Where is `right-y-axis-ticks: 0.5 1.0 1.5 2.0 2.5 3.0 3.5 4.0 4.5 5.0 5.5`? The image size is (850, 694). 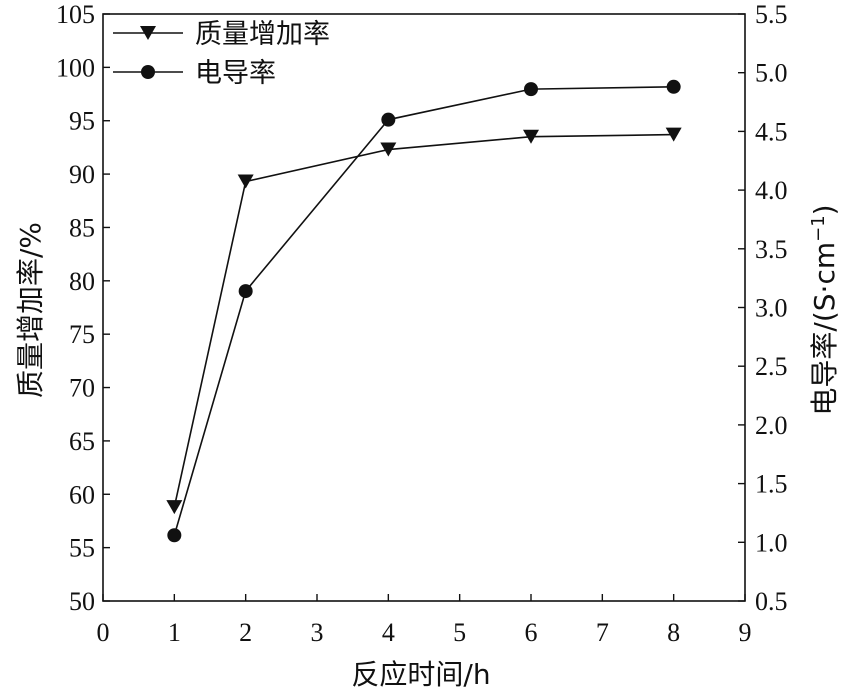
right-y-axis-ticks: 0.5 1.0 1.5 2.0 2.5 3.0 3.5 4.0 4.5 5.0 5.5 is located at coordinates (763, 308).